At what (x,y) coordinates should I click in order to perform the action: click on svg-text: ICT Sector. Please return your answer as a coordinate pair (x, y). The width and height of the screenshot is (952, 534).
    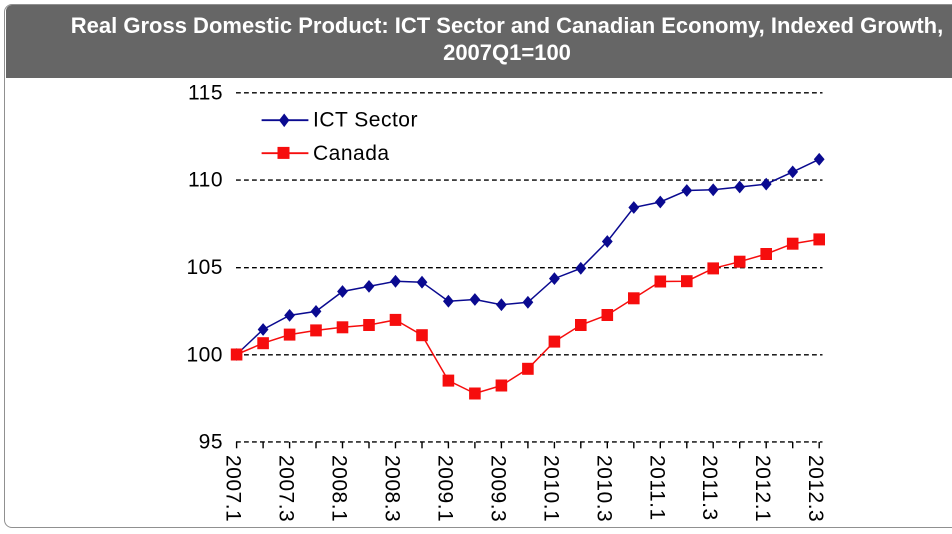
    Looking at the image, I should click on (365, 120).